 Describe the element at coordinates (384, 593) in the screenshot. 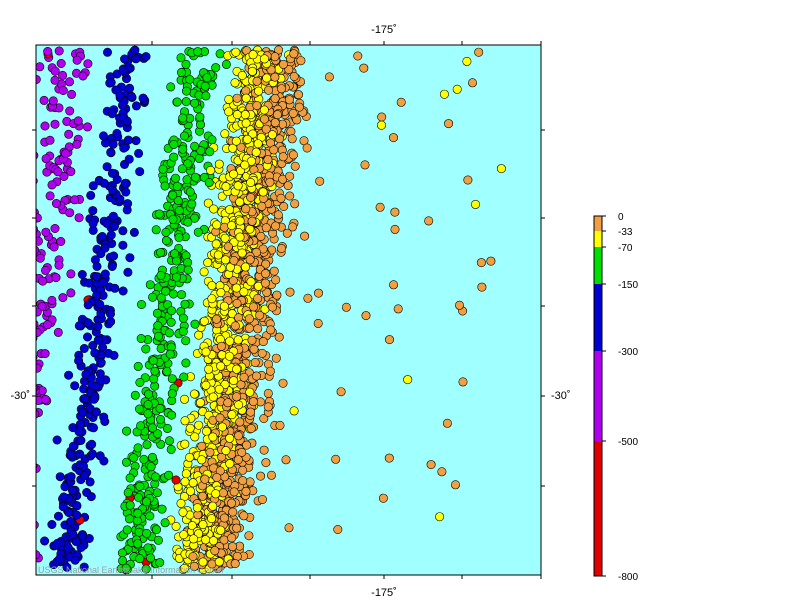

I see `bottom-longitude-label: -175˚` at that location.